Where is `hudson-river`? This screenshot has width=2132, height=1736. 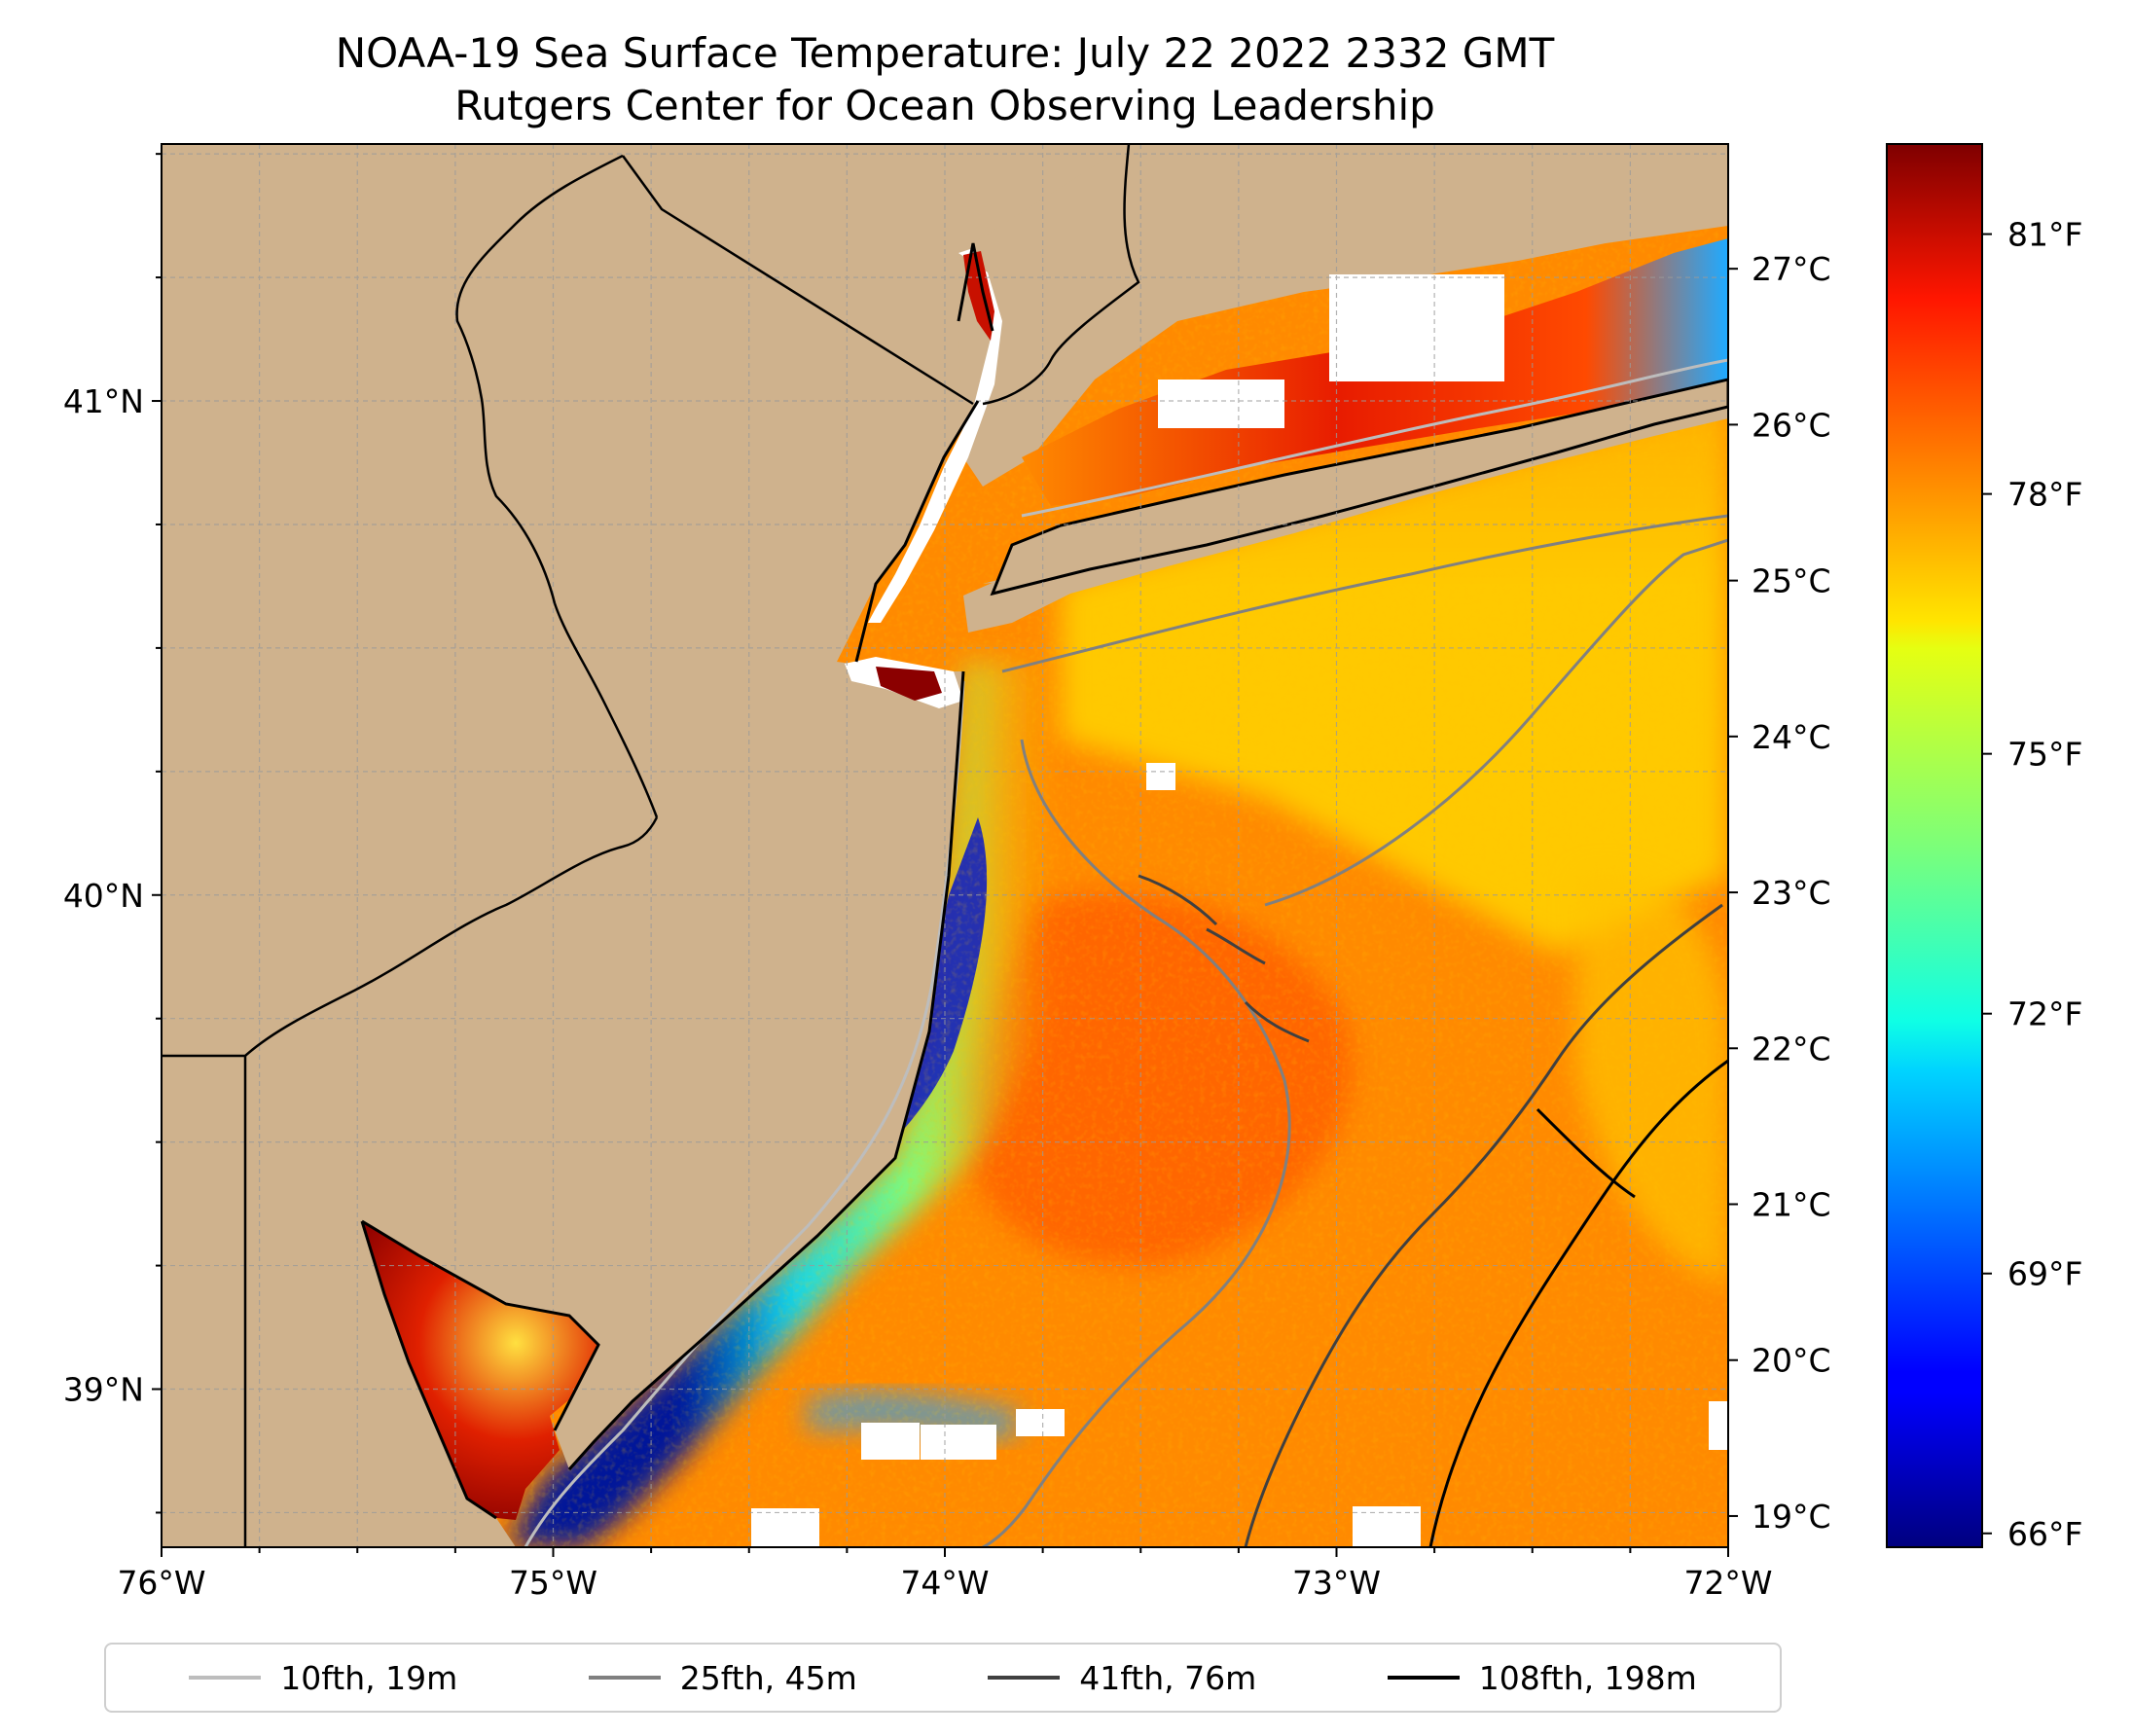
hudson-river is located at coordinates (935, 436).